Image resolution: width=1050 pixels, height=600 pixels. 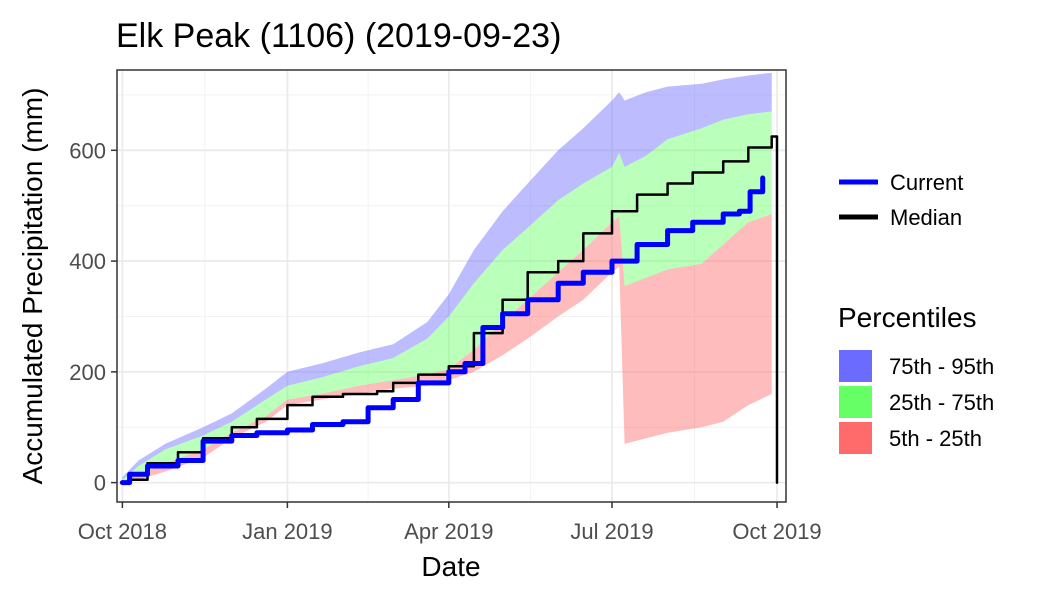 What do you see at coordinates (87, 372) in the screenshot?
I see `y-tick-label: 200` at bounding box center [87, 372].